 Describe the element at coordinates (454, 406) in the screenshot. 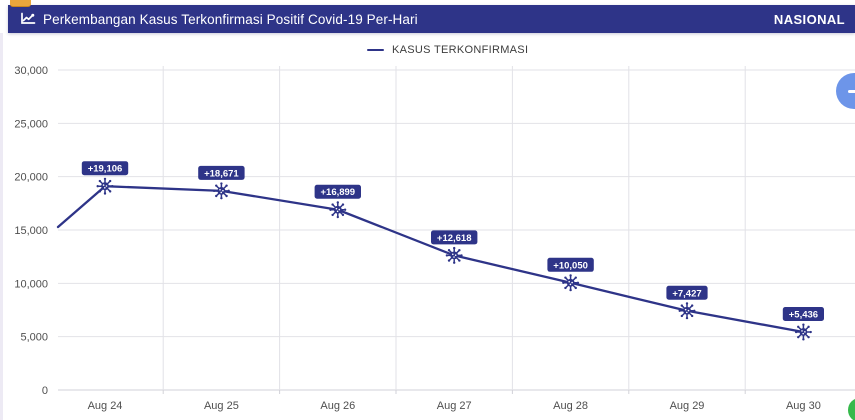

I see `x-axis-tick-label: Aug 27` at that location.